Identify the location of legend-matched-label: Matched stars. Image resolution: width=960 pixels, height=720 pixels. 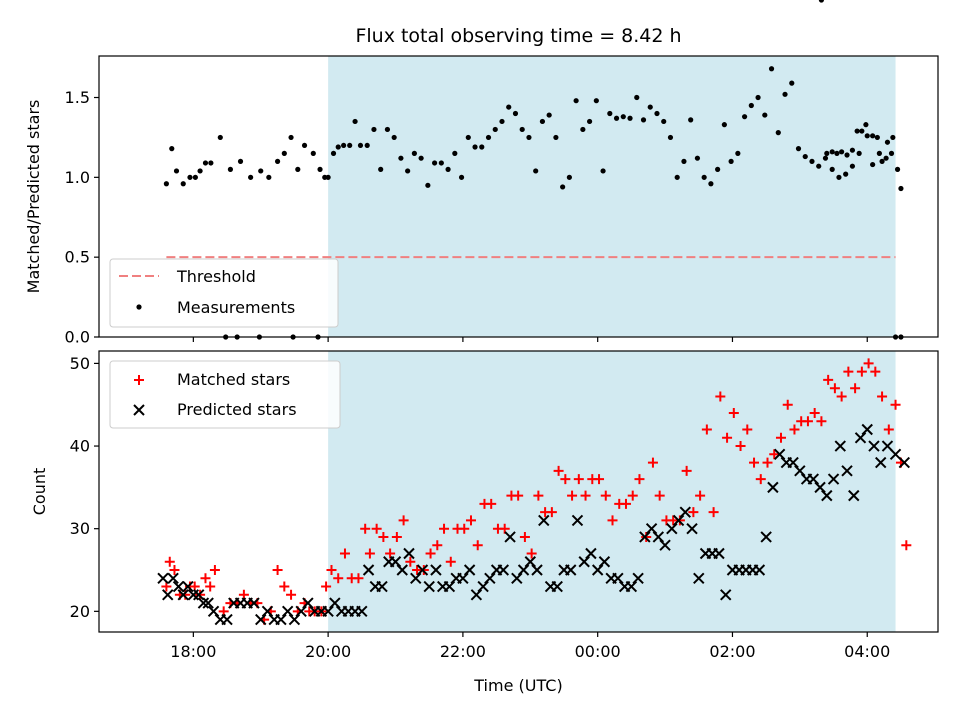
(233, 379).